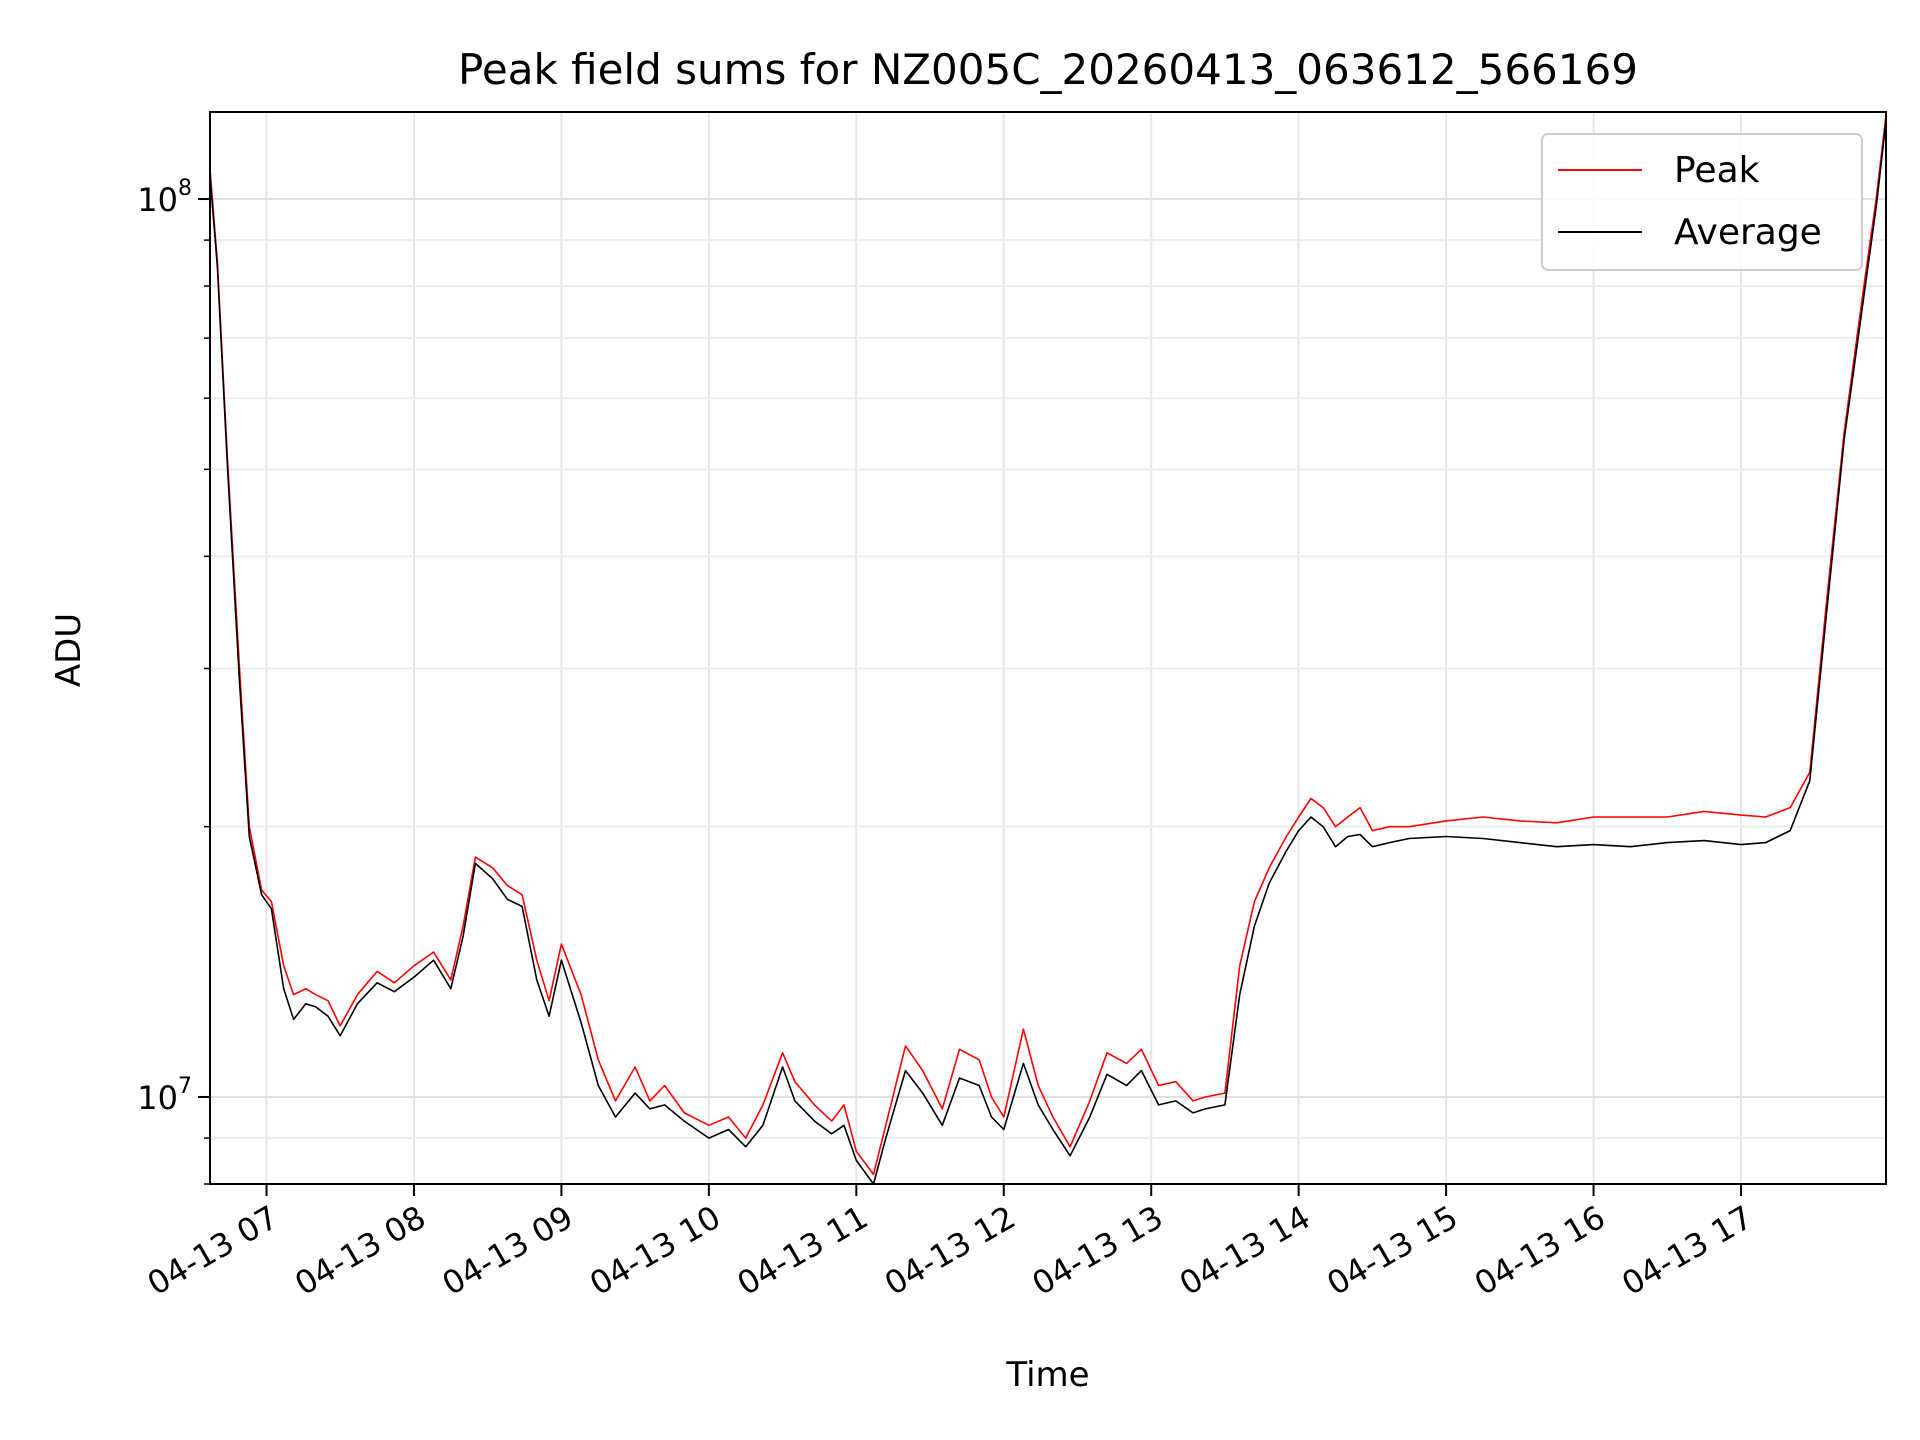 This screenshot has width=1920, height=1440. Describe the element at coordinates (1748, 232) in the screenshot. I see `legend-average-label: Average` at that location.